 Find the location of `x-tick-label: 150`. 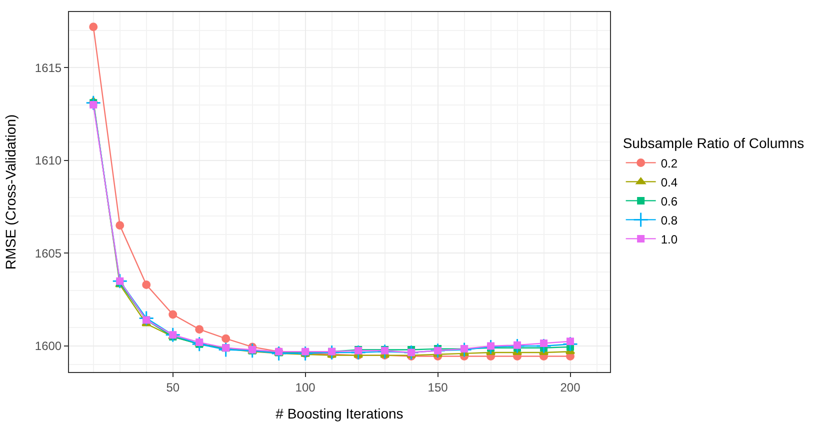

x-tick-label: 150 is located at coordinates (438, 387).